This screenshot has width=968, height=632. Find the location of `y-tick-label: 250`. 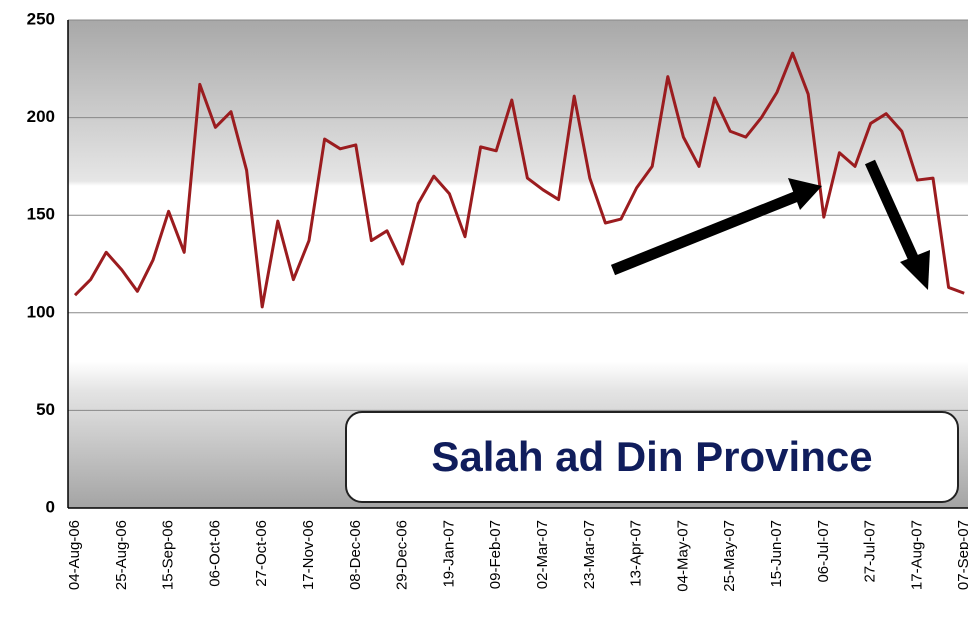

y-tick-label: 250 is located at coordinates (41, 18).